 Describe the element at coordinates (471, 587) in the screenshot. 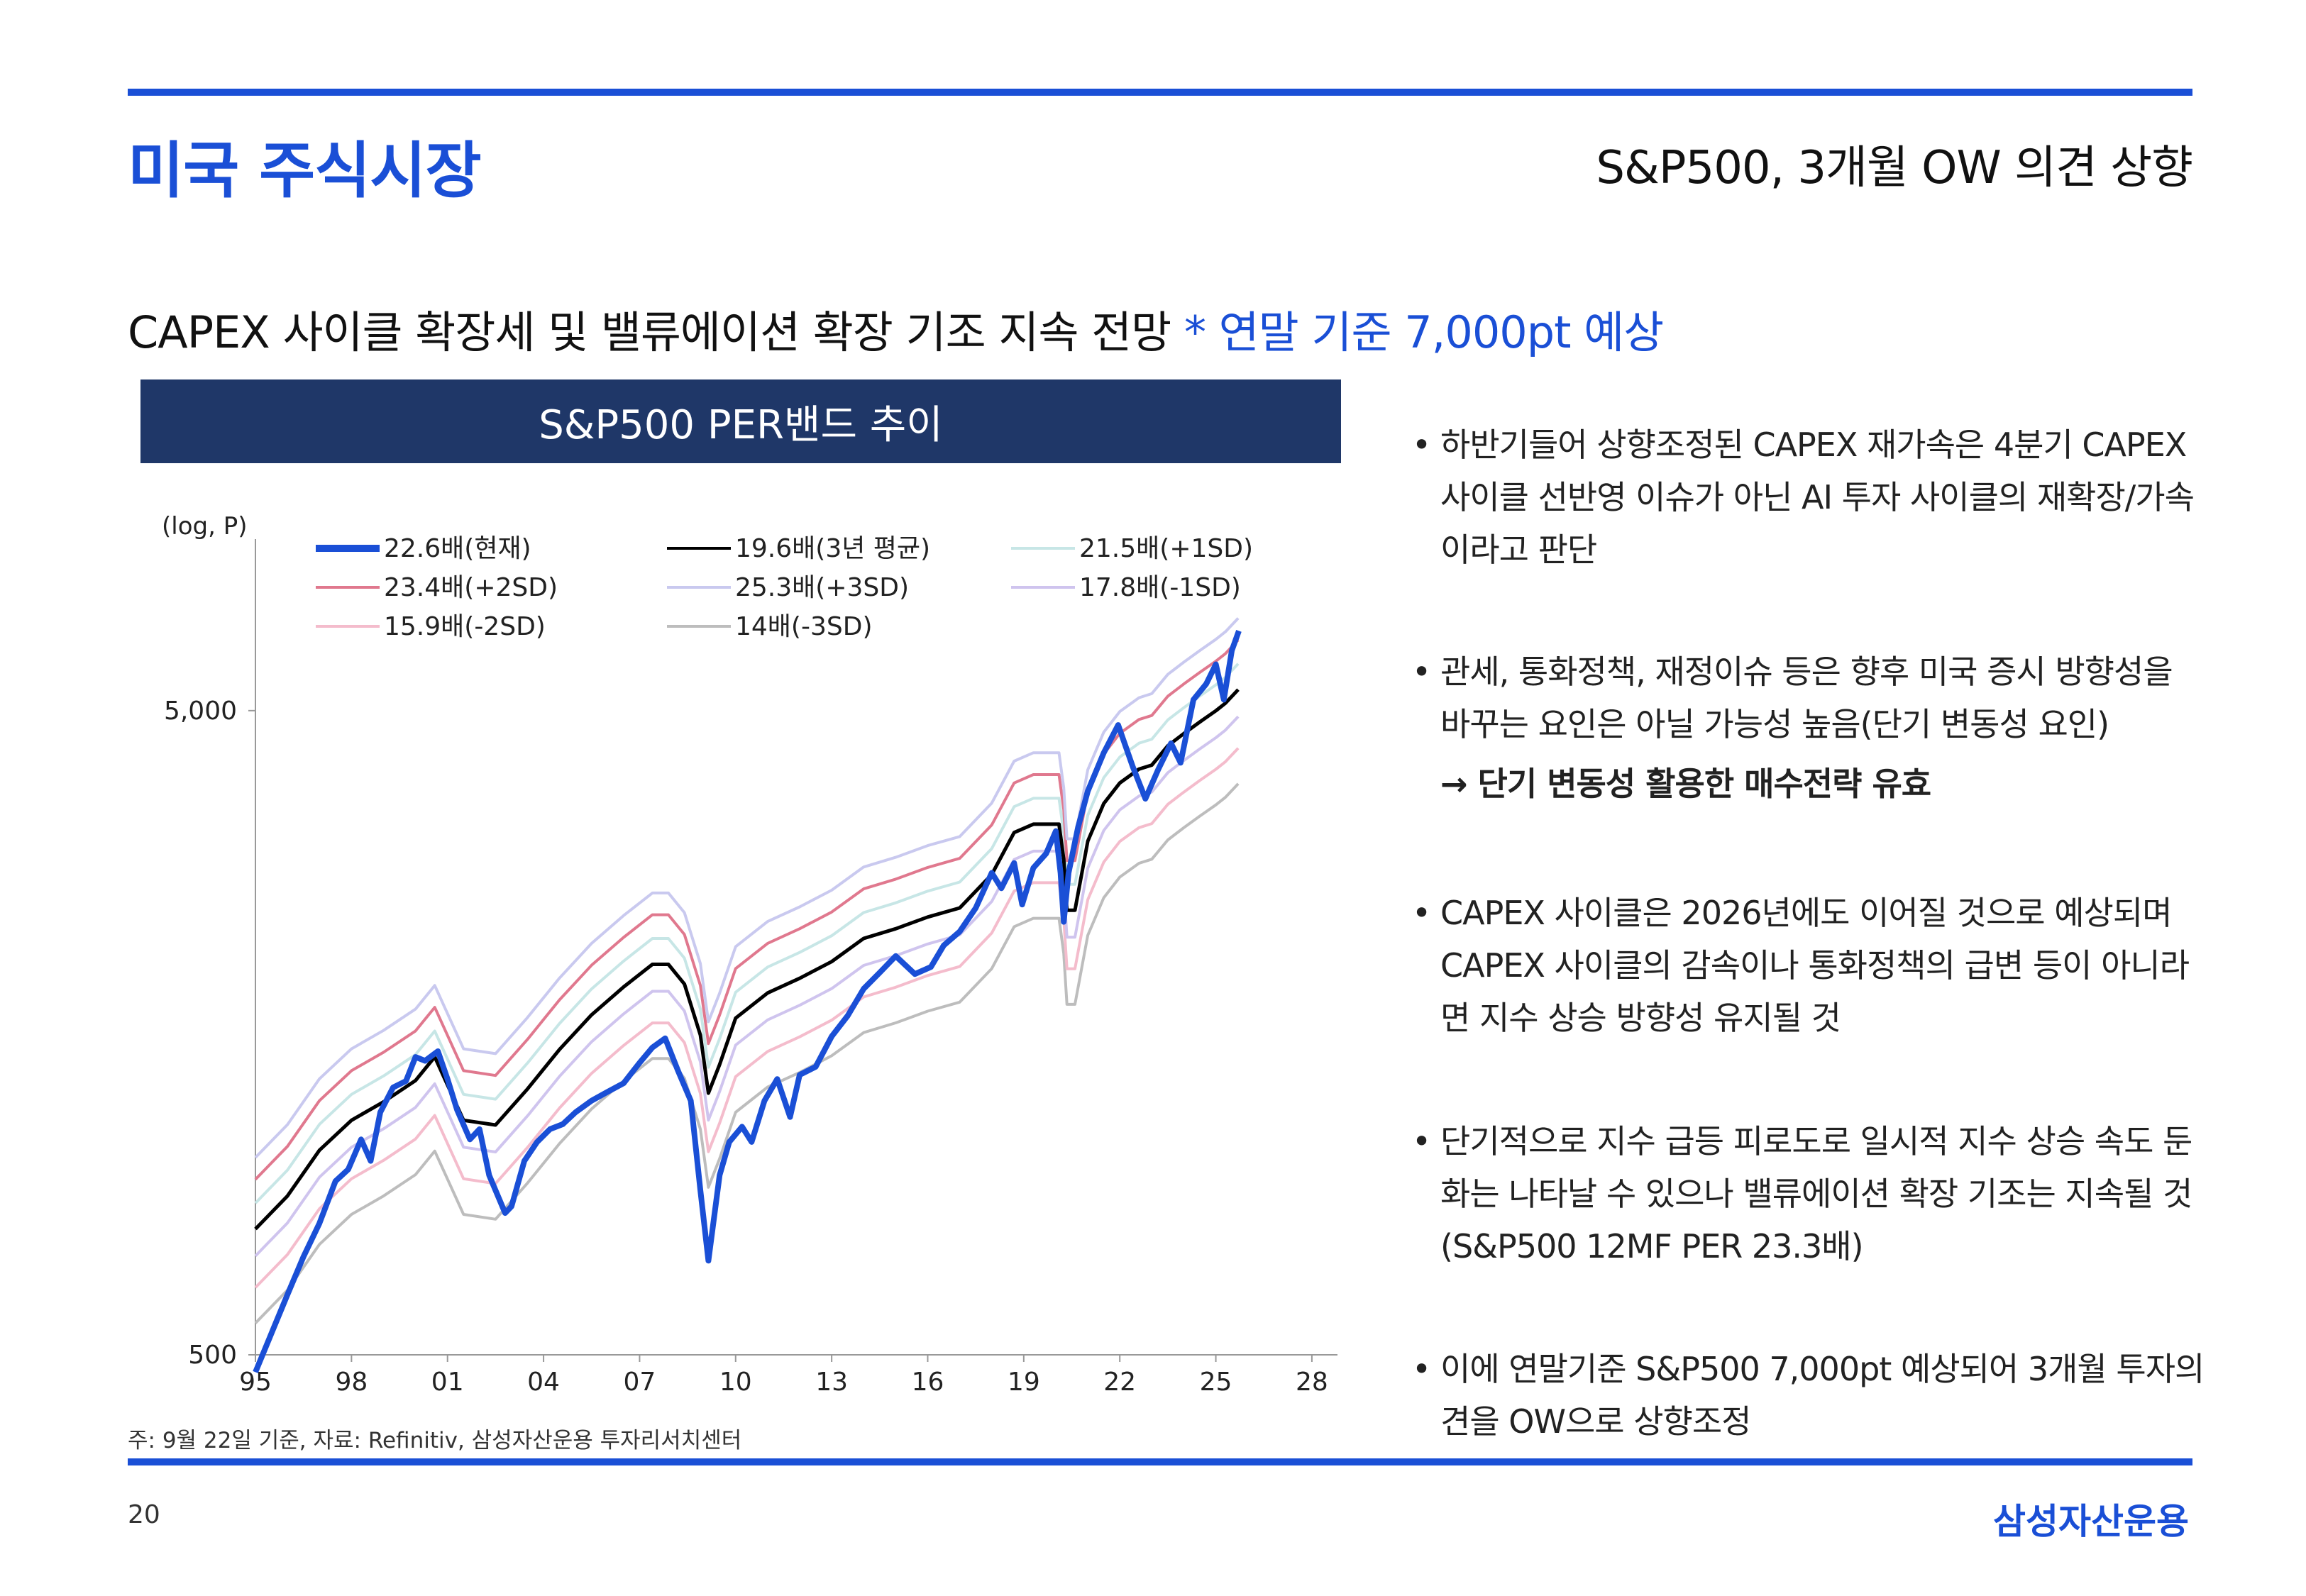

I see `legend-label-3: 23.4배(+2SD)` at that location.